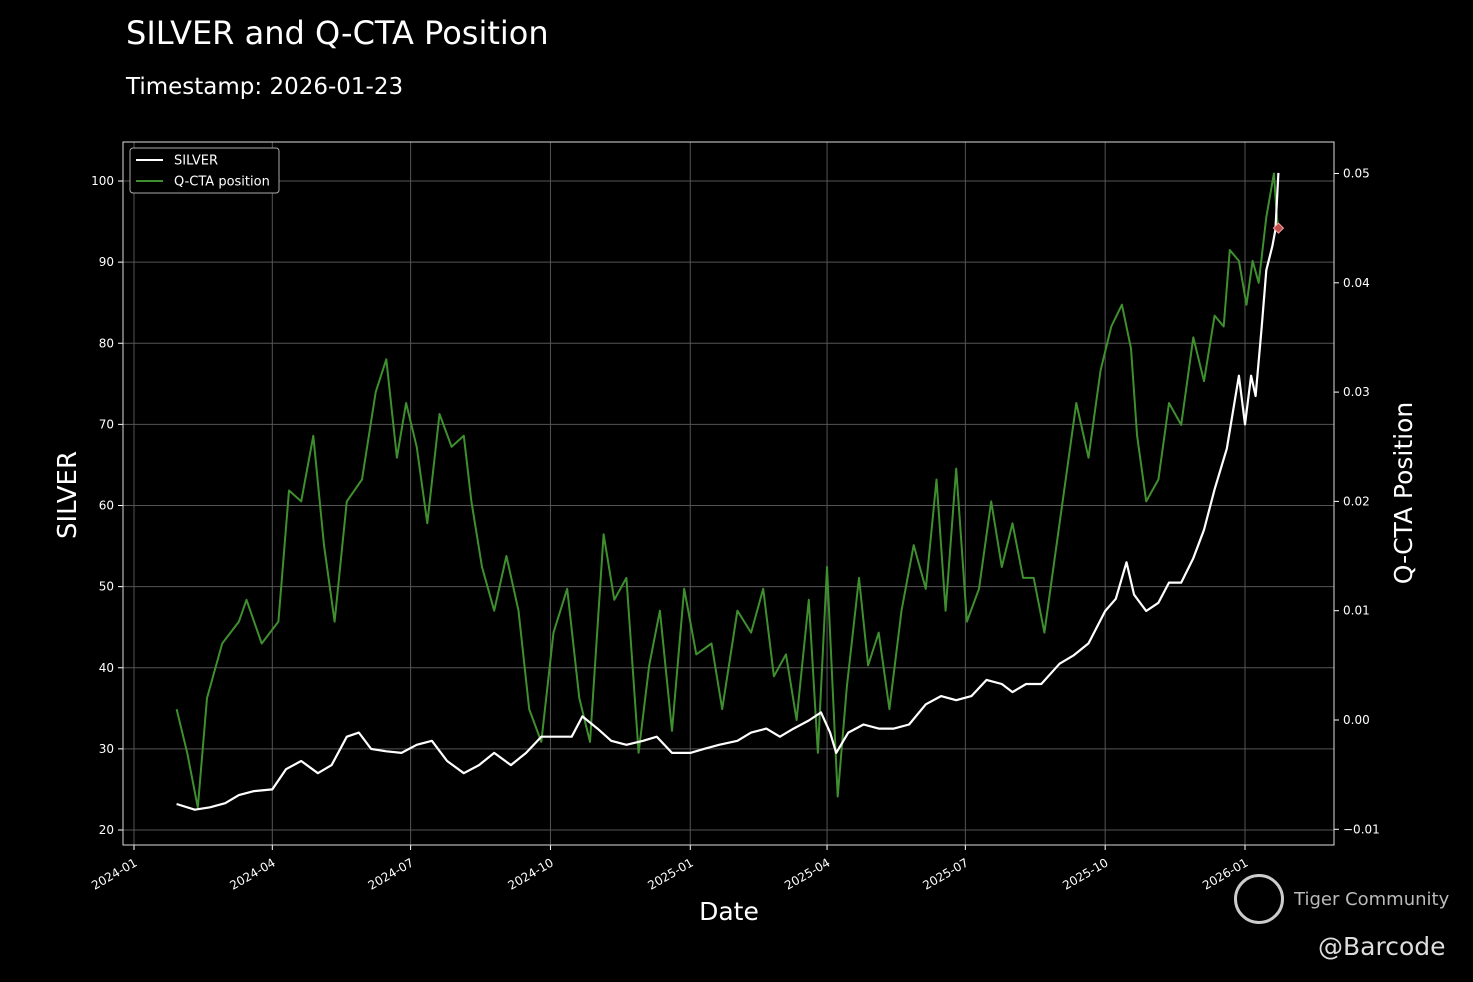 The width and height of the screenshot is (1473, 982). Describe the element at coordinates (106, 668) in the screenshot. I see `y-left-tick-label: 40` at that location.